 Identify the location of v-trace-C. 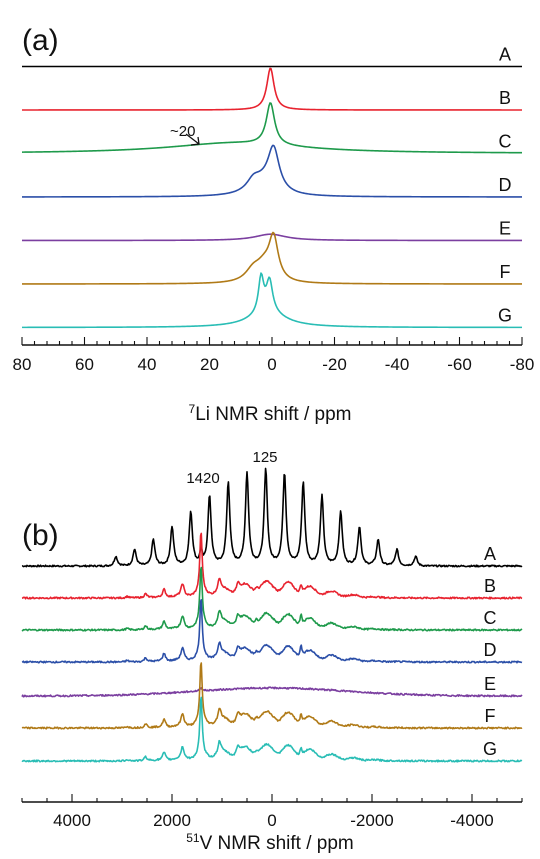
(272, 599).